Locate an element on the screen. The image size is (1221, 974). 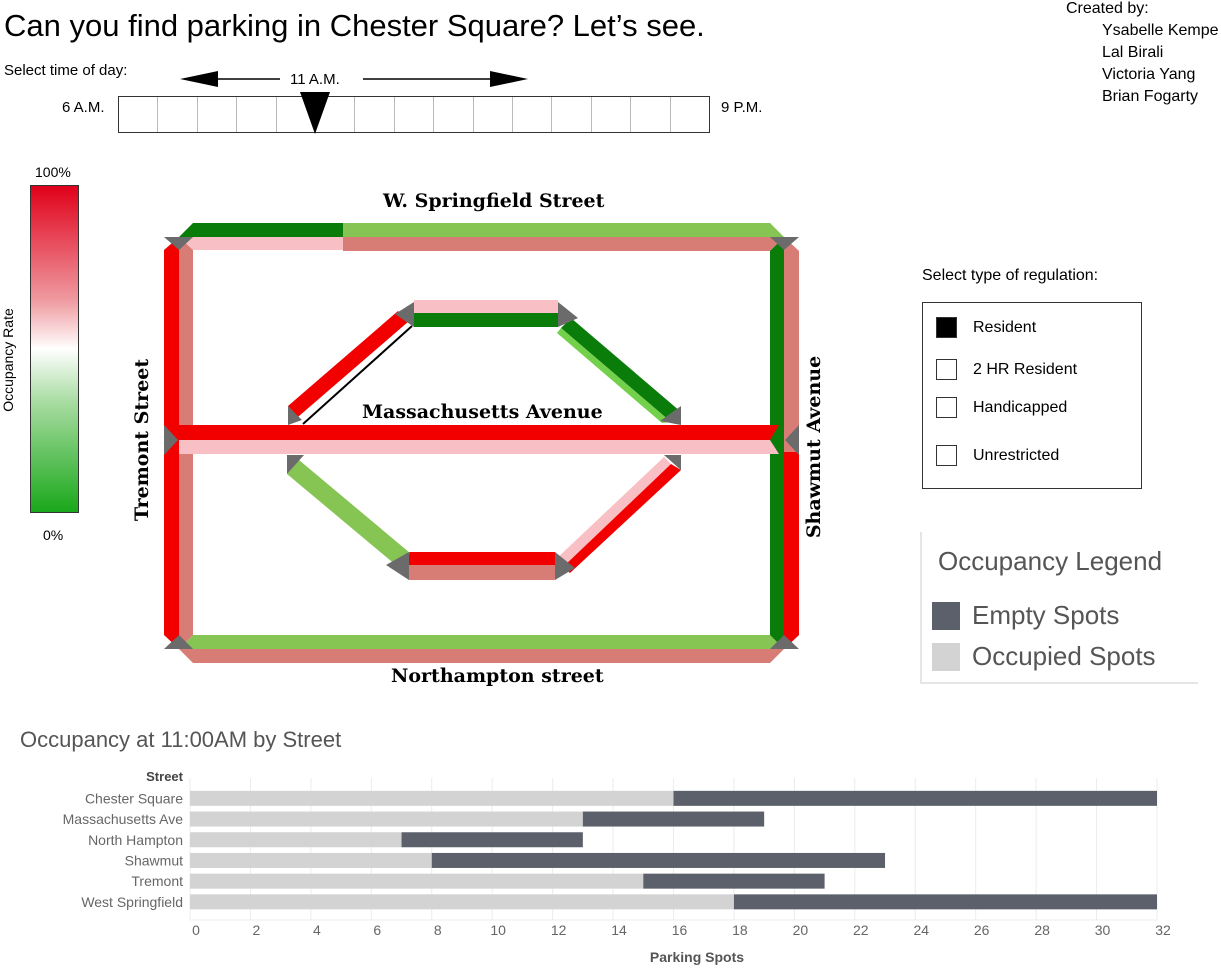
legend-swatch is located at coordinates (946, 615).